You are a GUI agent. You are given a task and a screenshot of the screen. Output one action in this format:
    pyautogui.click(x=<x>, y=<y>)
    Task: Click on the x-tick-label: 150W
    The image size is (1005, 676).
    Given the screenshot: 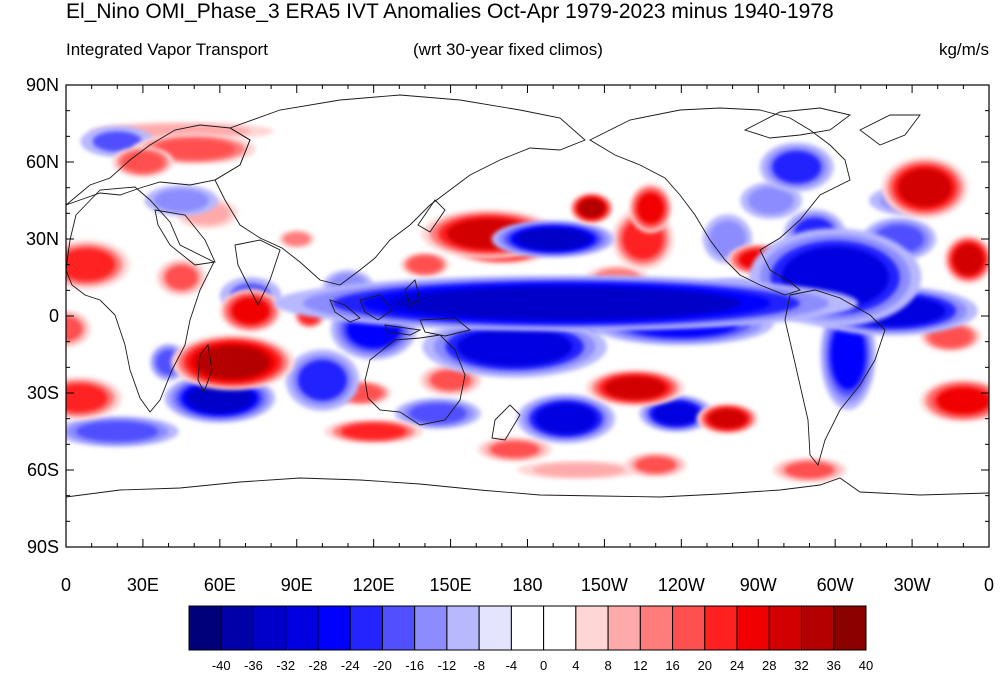 What is the action you would take?
    pyautogui.click(x=604, y=585)
    